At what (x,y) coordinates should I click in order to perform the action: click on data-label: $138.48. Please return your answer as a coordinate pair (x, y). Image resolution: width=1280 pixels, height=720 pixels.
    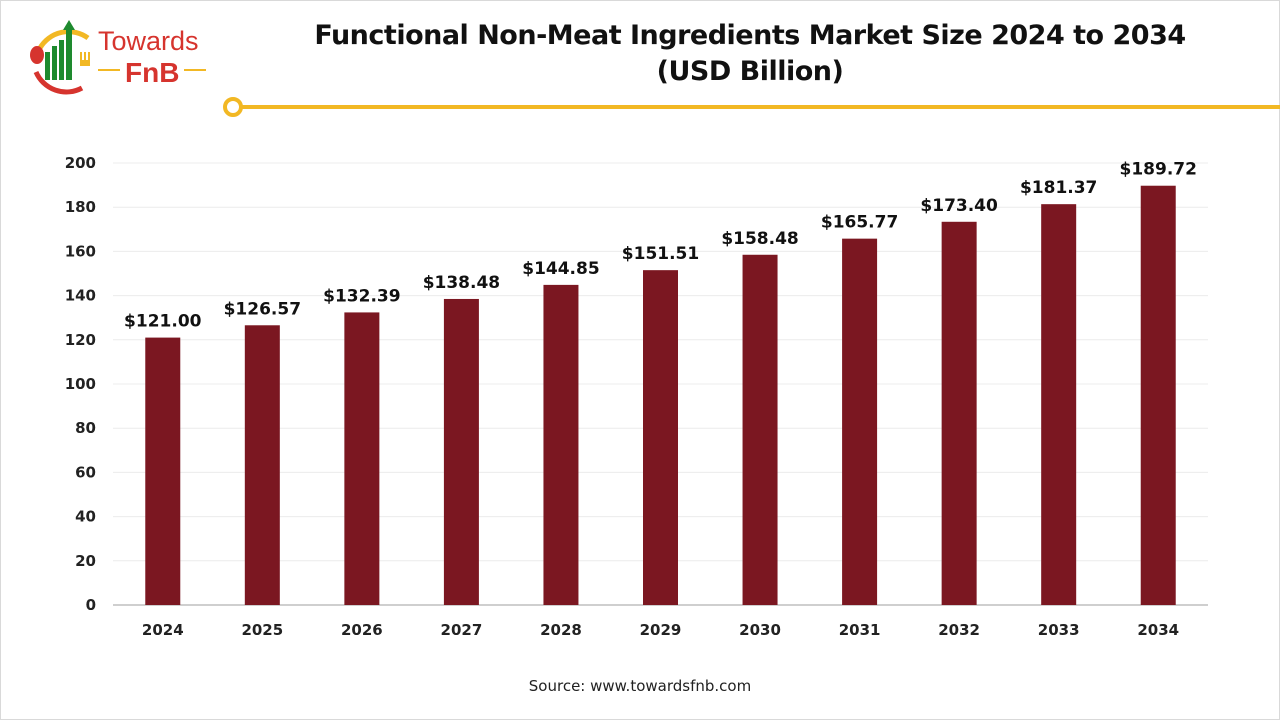
    Looking at the image, I should click on (461, 283).